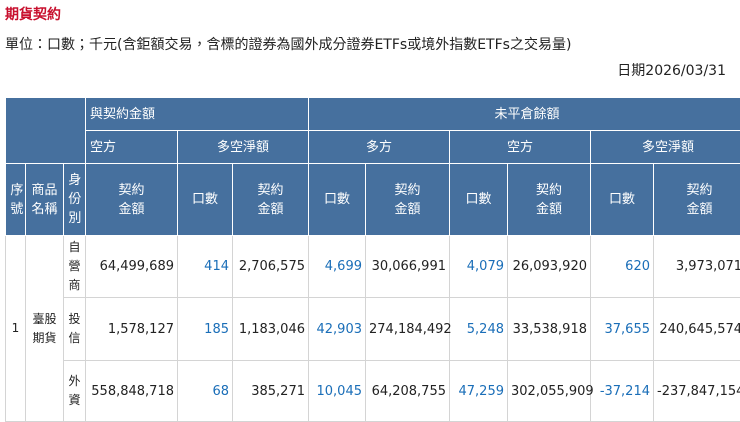  I want to click on sub-header-text: 多方, so click(379, 147).